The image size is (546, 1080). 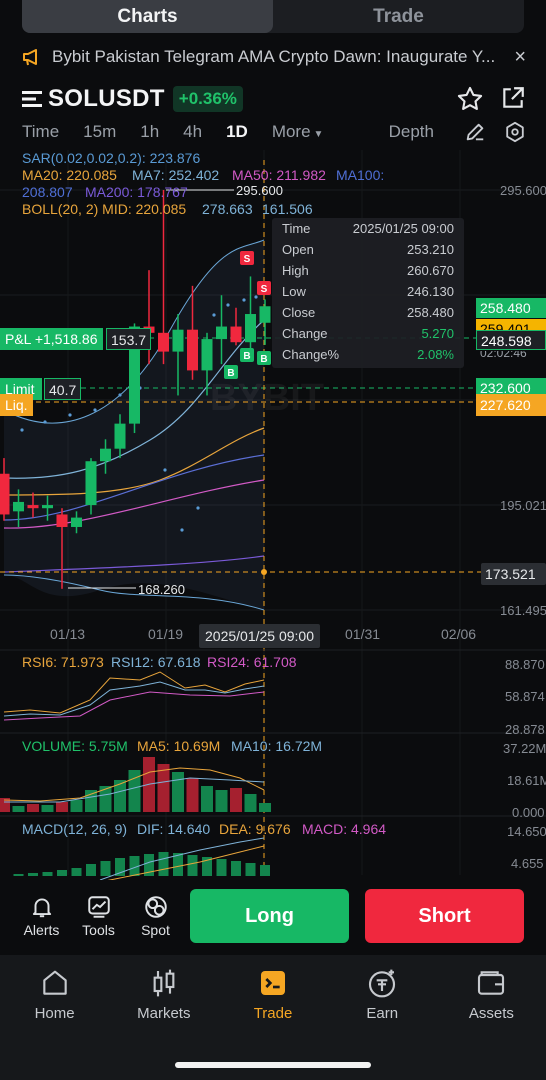 What do you see at coordinates (526, 831) in the screenshot?
I see `macd-axis-1: 14.650` at bounding box center [526, 831].